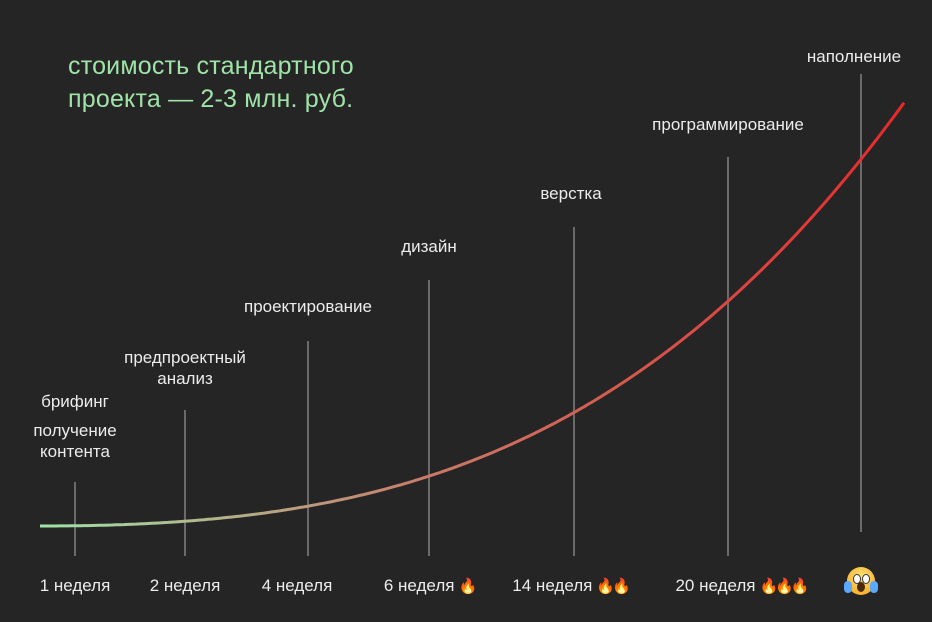  What do you see at coordinates (185, 368) in the screenshot?
I see `stage-label: предпроектный анализ` at bounding box center [185, 368].